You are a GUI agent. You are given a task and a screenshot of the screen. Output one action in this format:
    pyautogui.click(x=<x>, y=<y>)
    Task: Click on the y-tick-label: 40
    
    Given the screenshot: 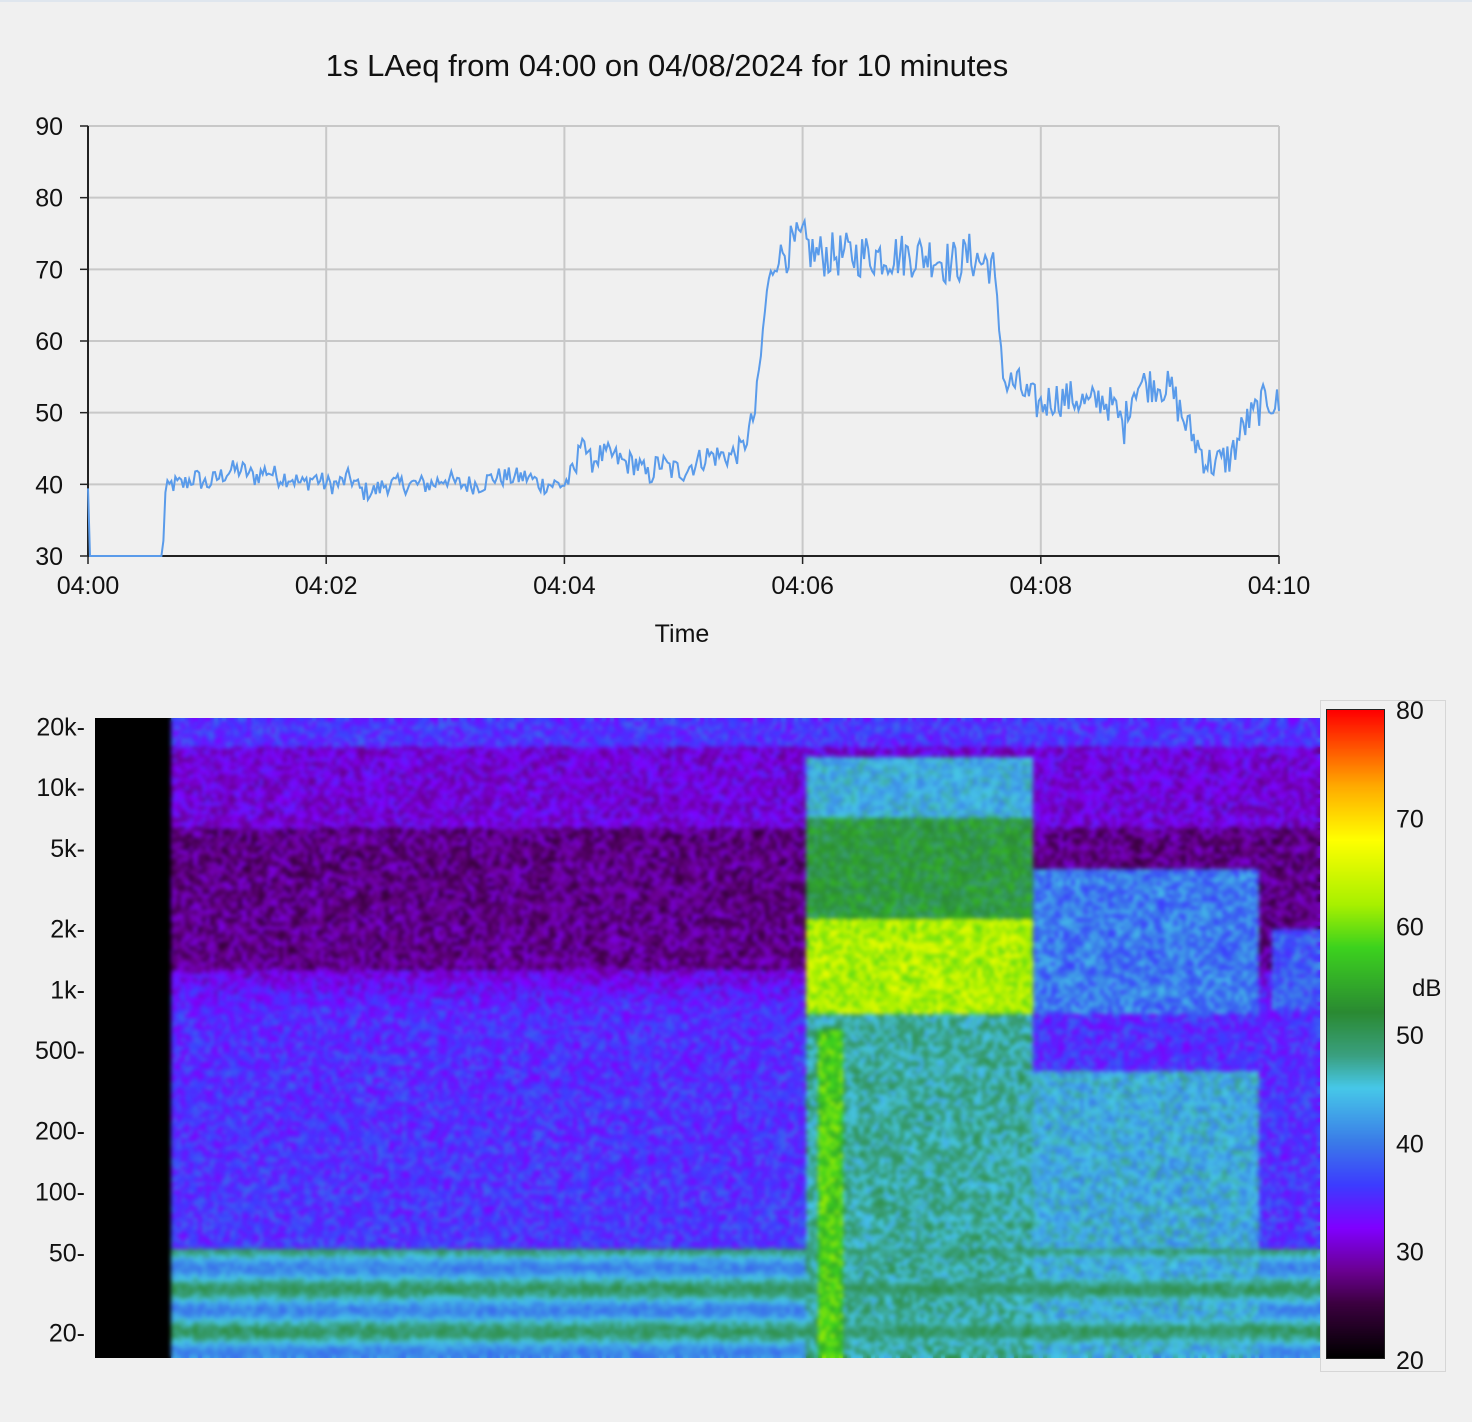 What is the action you would take?
    pyautogui.click(x=49, y=485)
    